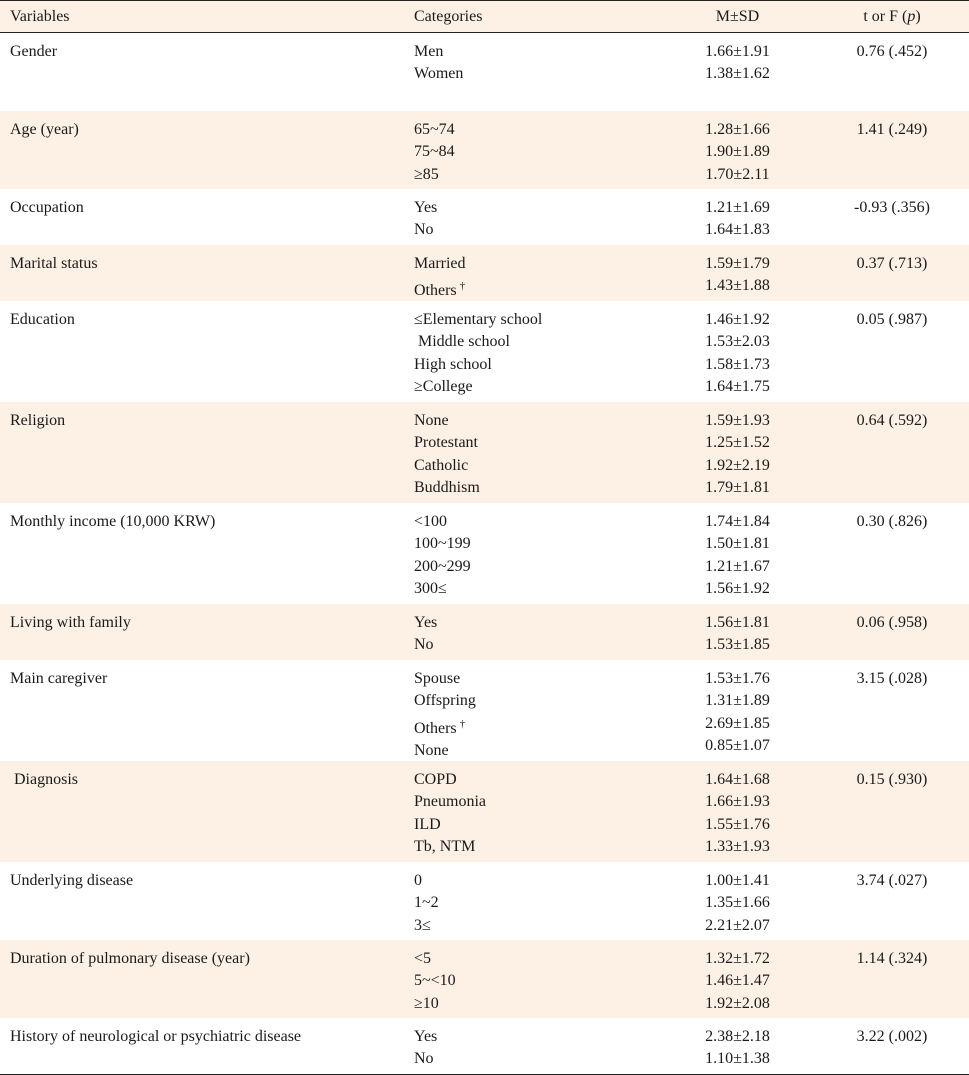 The height and width of the screenshot is (1075, 969). What do you see at coordinates (911, 16) in the screenshot?
I see `header-tf-p: p` at bounding box center [911, 16].